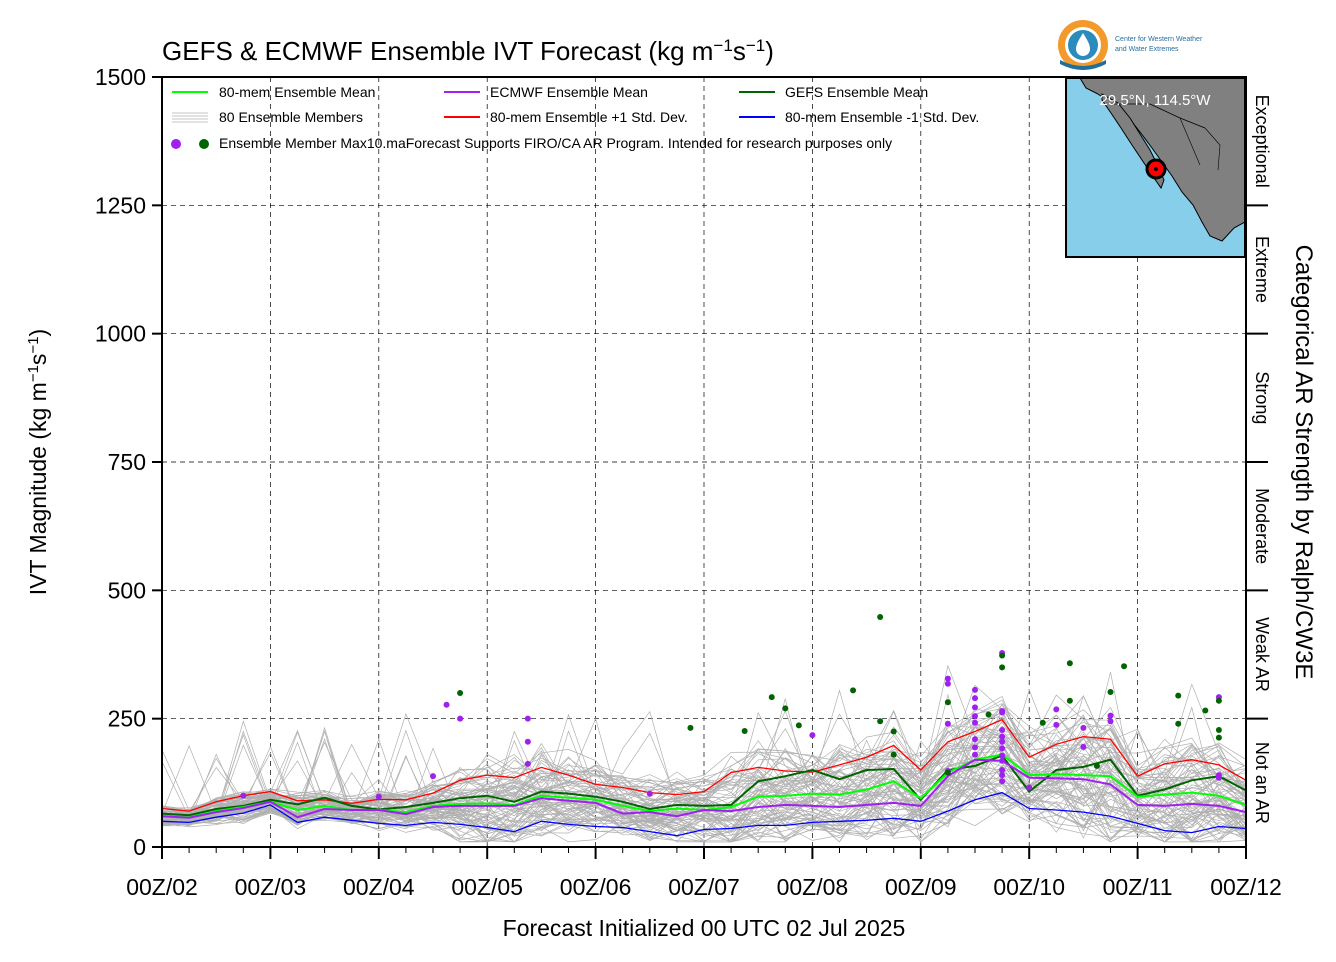  Describe the element at coordinates (856, 92) in the screenshot. I see `legend-label-gefs-mean: GEFS Ensemble Mean` at that location.